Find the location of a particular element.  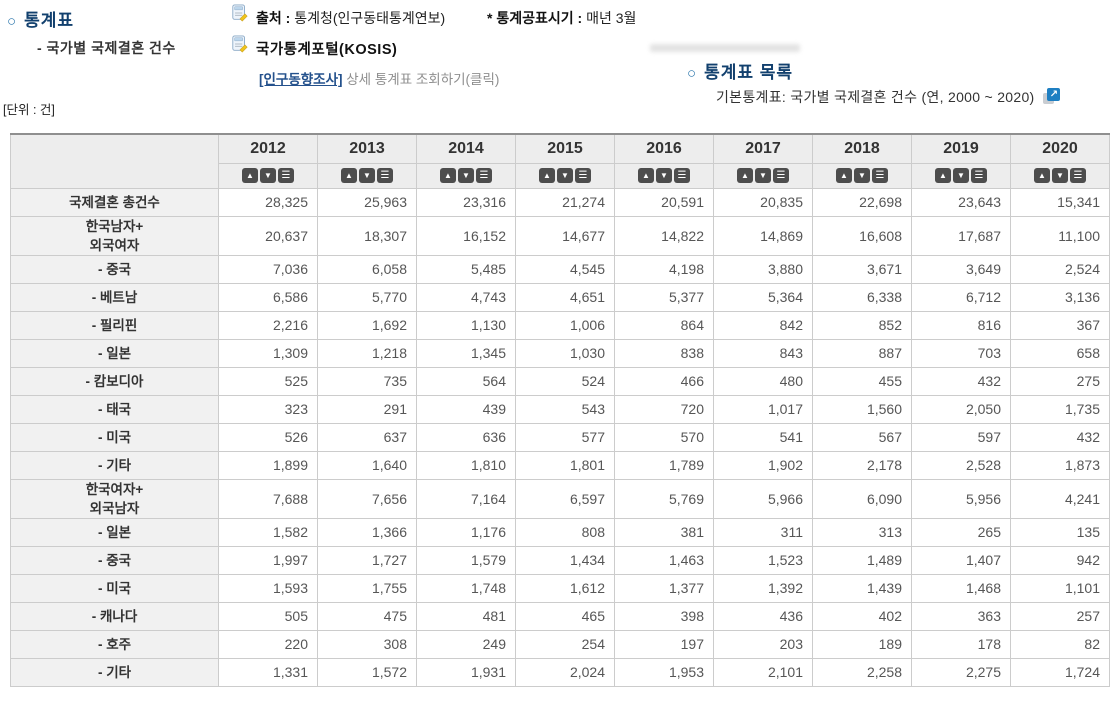

sort-asc-button-2017: ▲ is located at coordinates (745, 175).